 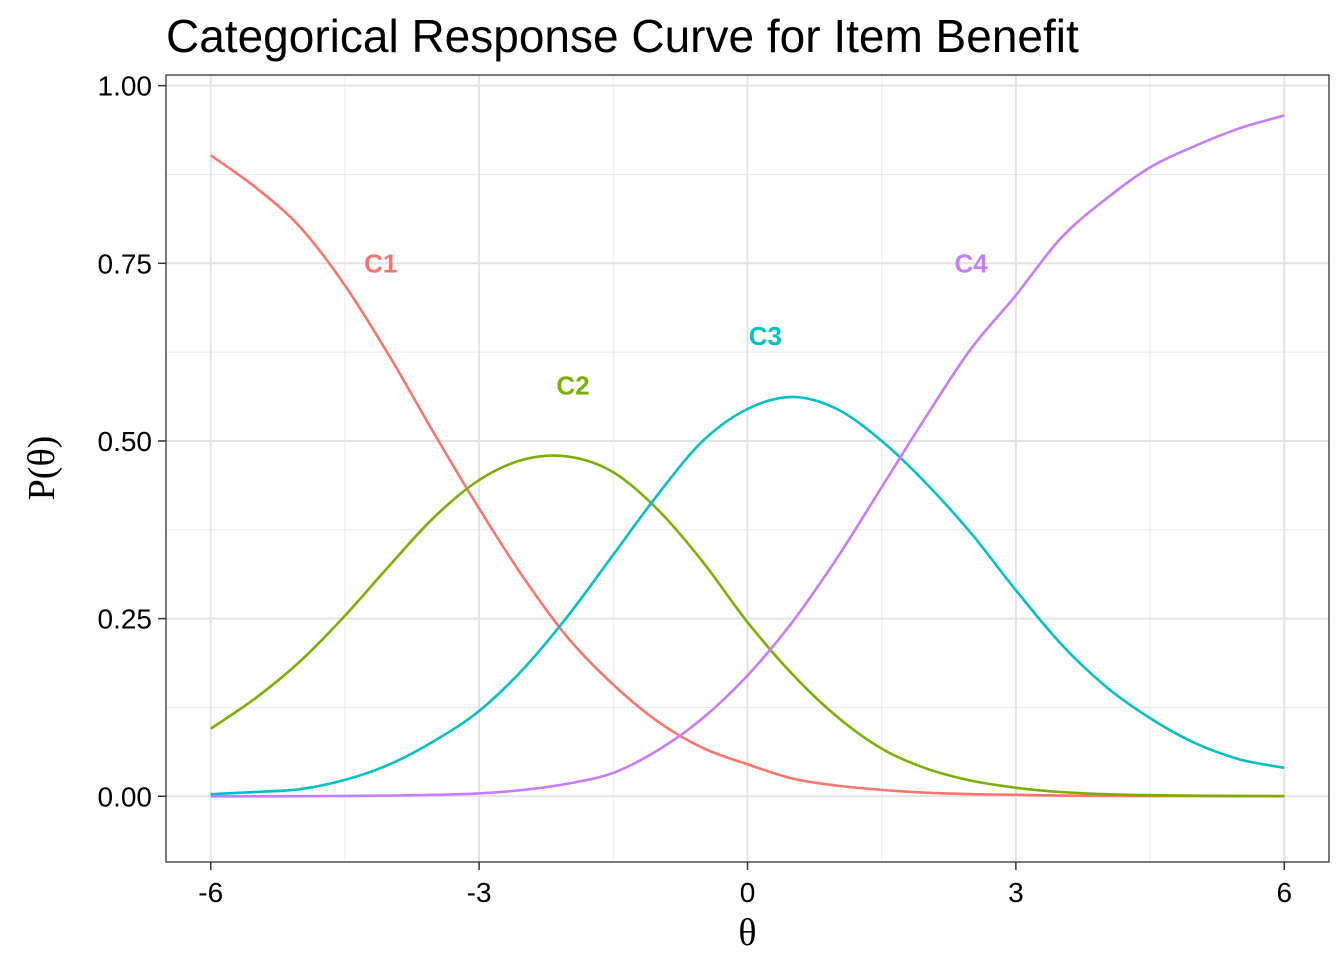 What do you see at coordinates (748, 892) in the screenshot?
I see `x-tick-label: 0` at bounding box center [748, 892].